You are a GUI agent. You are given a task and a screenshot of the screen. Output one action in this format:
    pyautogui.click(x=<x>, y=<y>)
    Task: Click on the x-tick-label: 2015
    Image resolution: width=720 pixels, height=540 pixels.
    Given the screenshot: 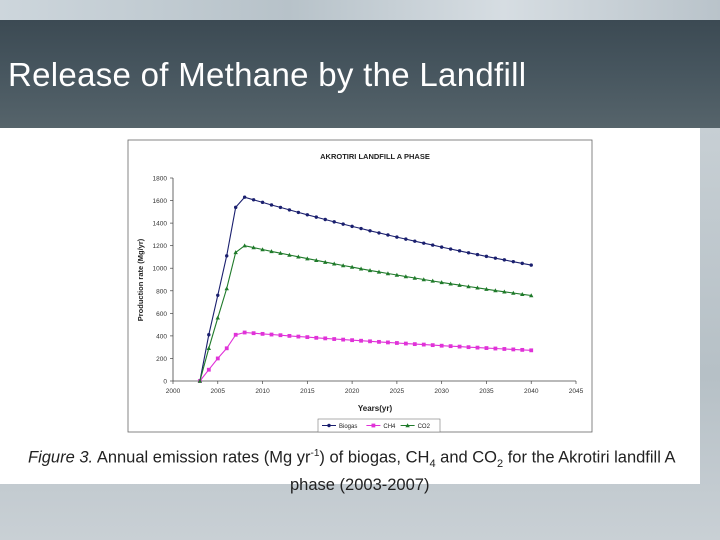 What is the action you would take?
    pyautogui.click(x=307, y=391)
    